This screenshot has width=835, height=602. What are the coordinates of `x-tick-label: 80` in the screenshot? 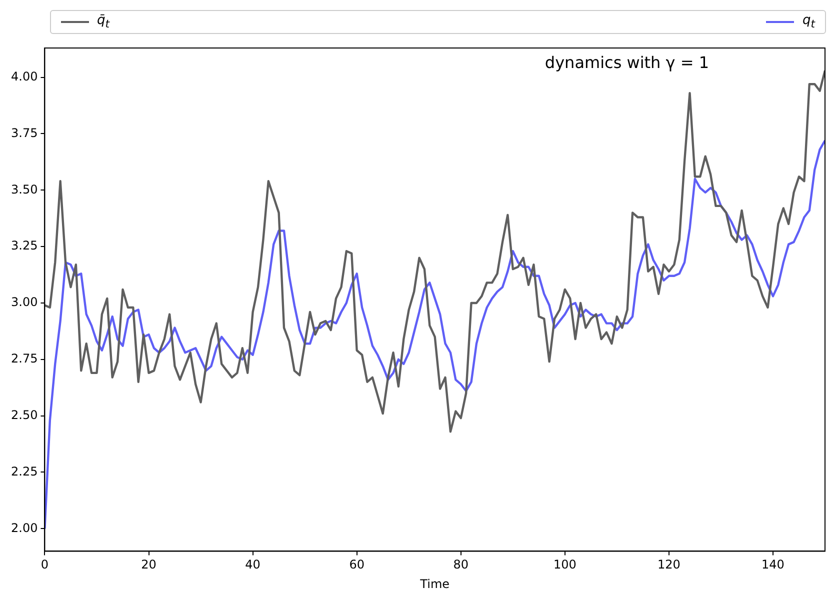 It's located at (461, 565).